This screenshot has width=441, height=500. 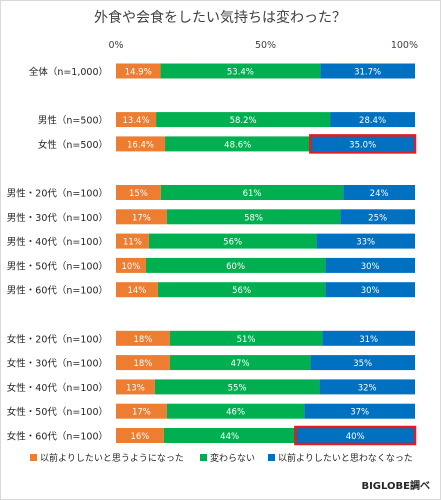 I want to click on legend-item: 変わらない, so click(x=227, y=458).